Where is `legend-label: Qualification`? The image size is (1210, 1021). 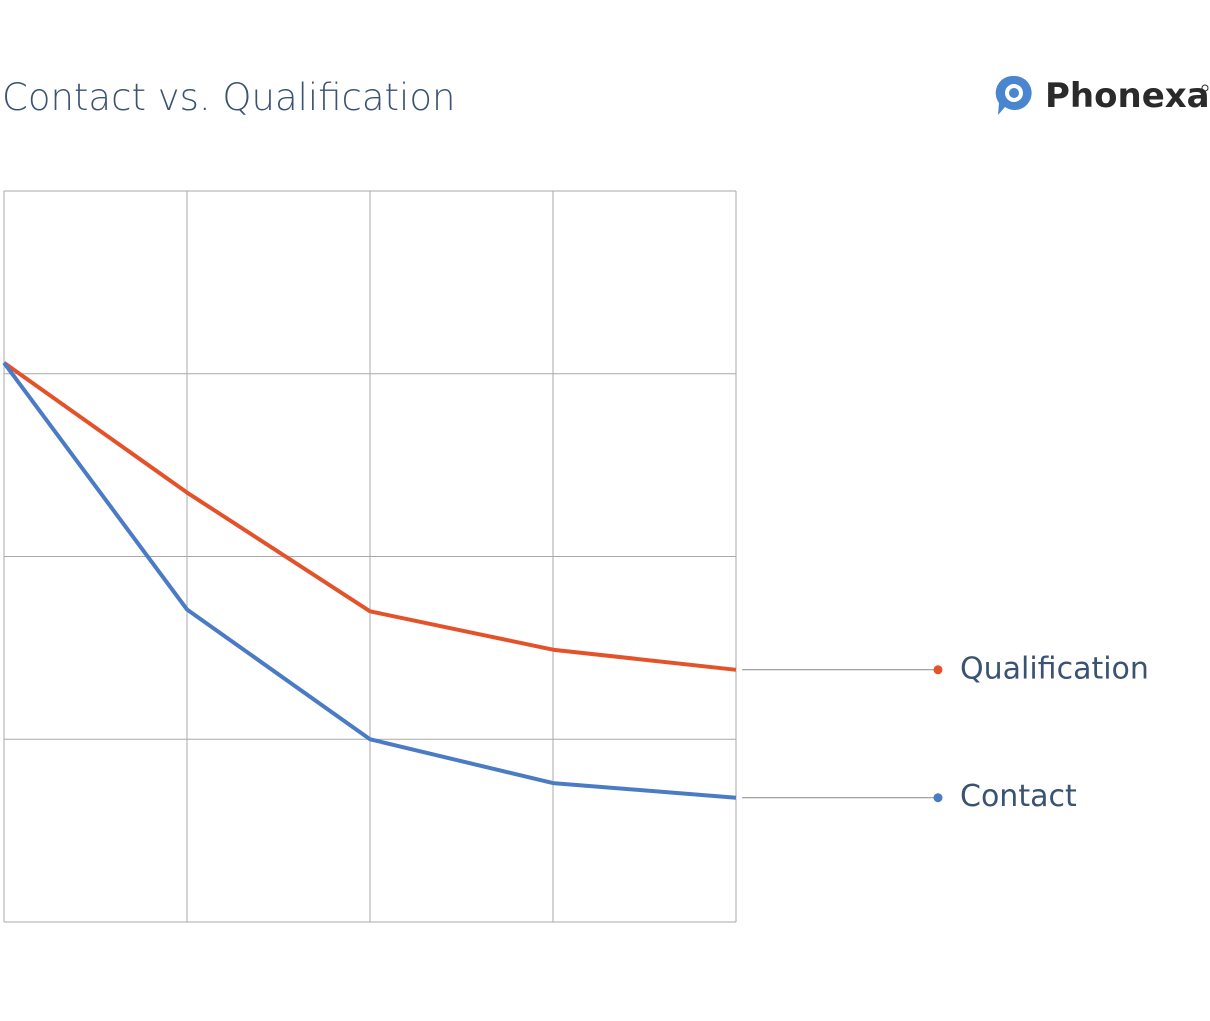
legend-label: Qualification is located at coordinates (1054, 668).